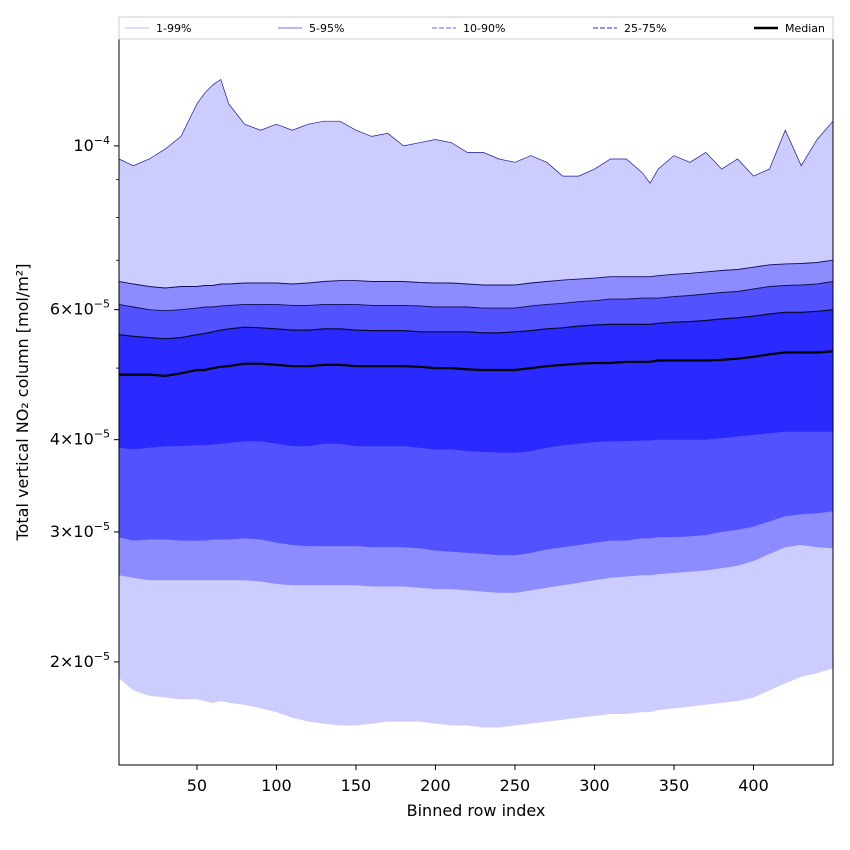  I want to click on p95-line, so click(476, 274).